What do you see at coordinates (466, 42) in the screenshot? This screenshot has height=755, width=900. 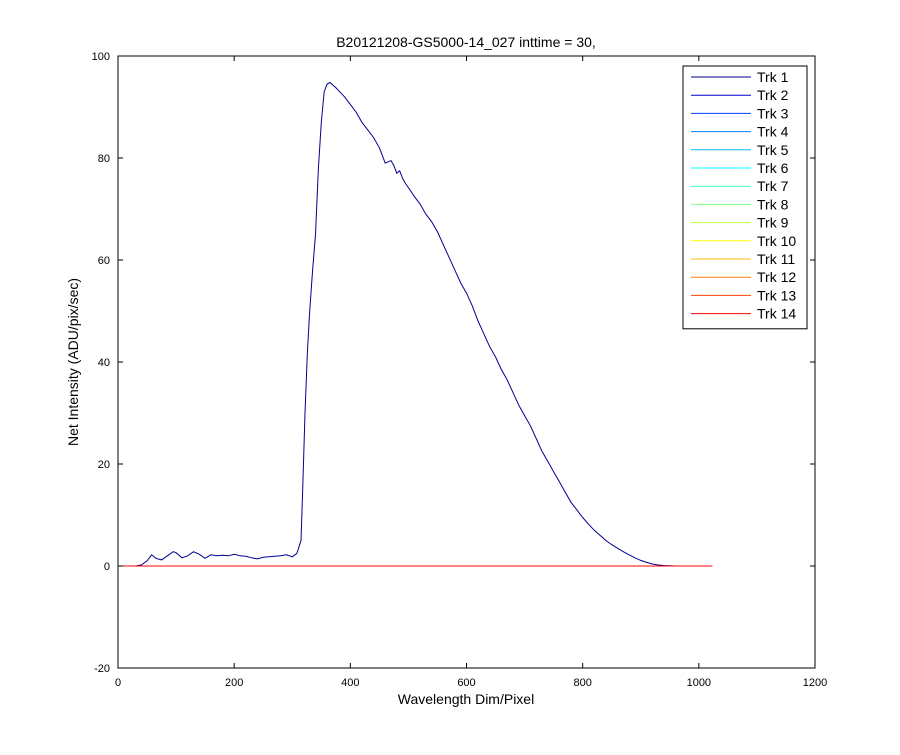 I see `chart-title: B20121208-GS5000-14_027 inttime = 30,` at bounding box center [466, 42].